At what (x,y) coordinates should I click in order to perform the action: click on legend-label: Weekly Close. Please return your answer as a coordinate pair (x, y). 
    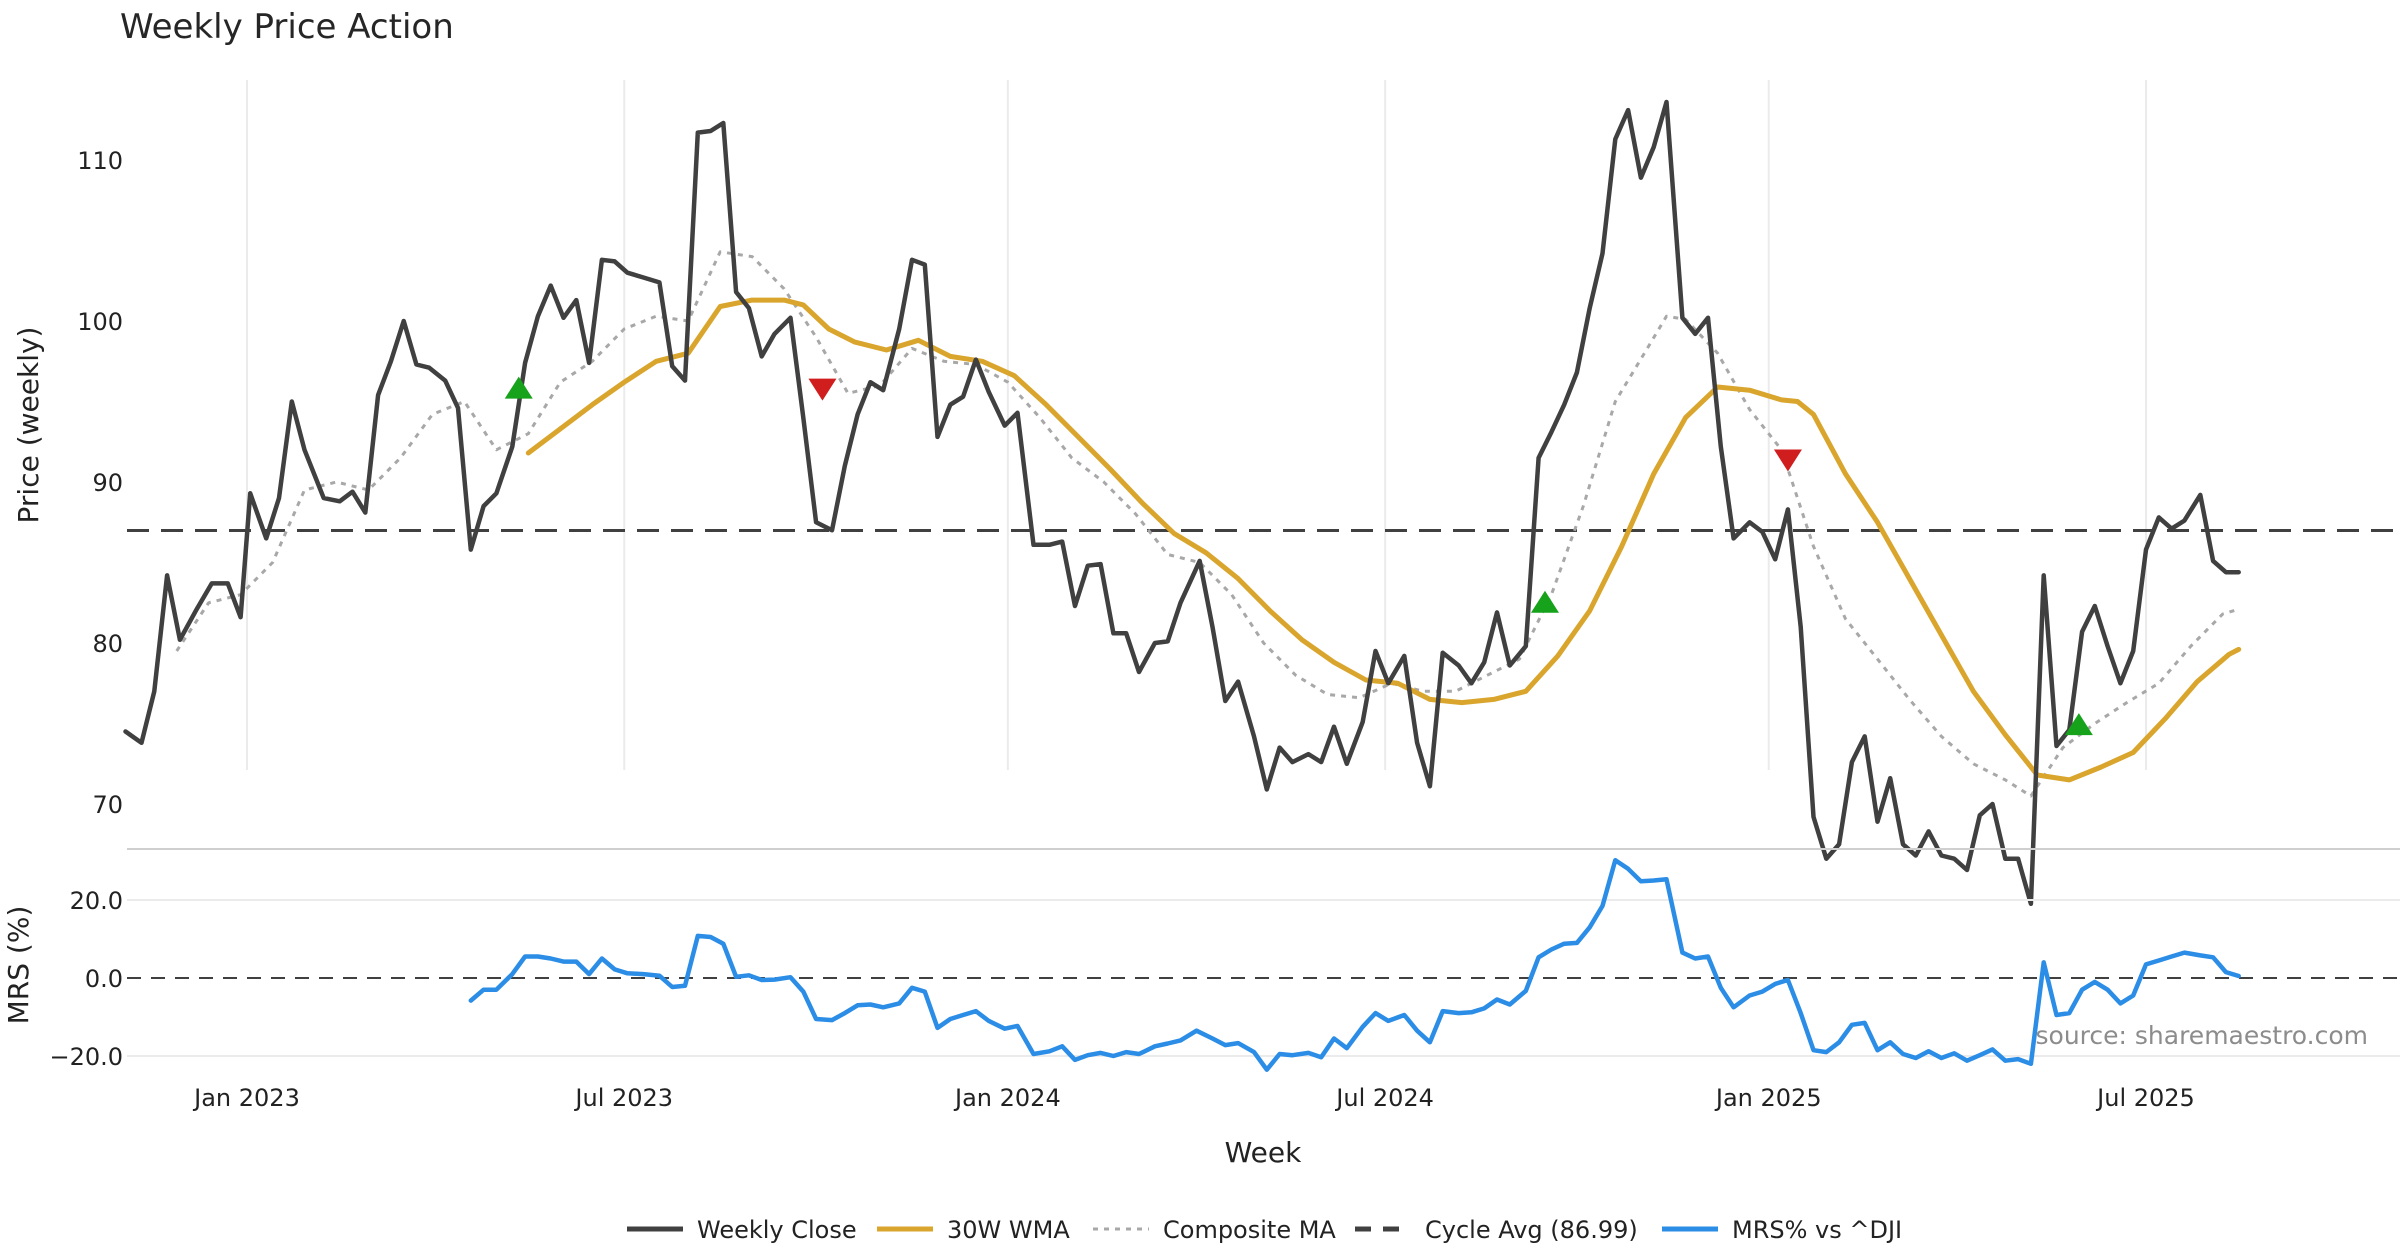
    Looking at the image, I should click on (777, 1230).